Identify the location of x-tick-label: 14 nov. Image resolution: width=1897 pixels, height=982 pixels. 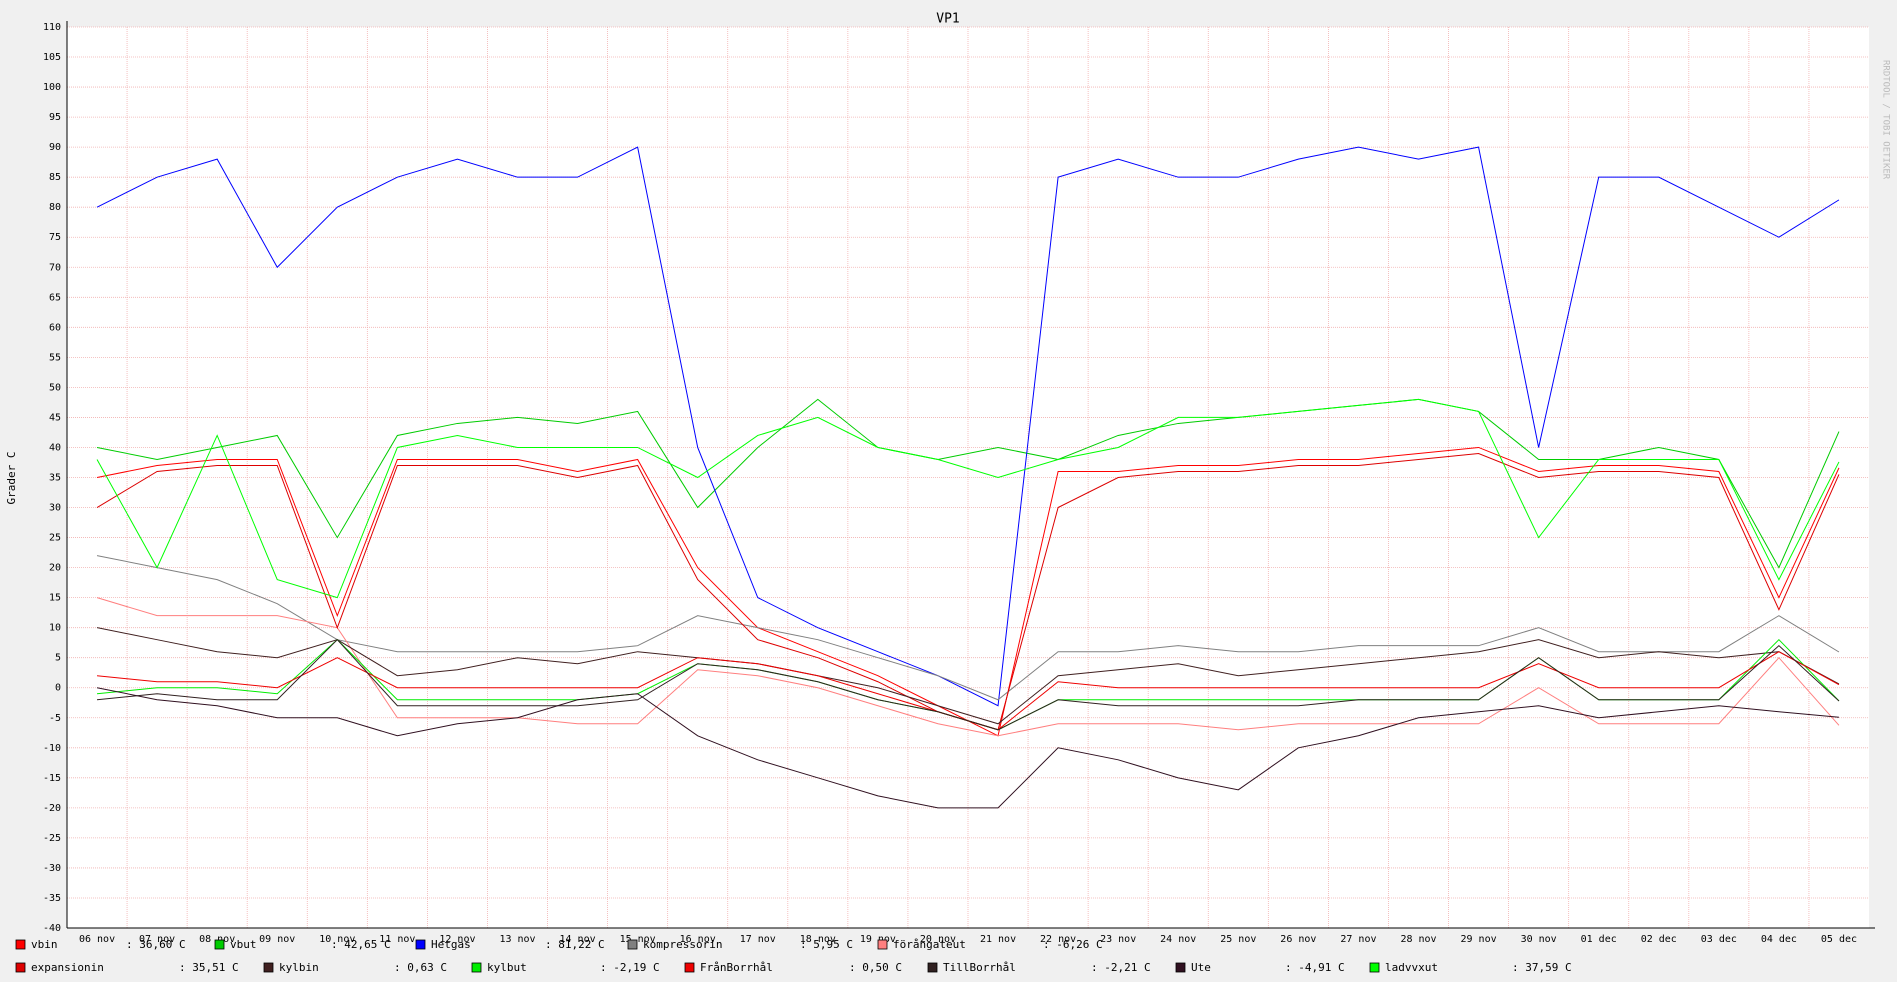
(578, 939).